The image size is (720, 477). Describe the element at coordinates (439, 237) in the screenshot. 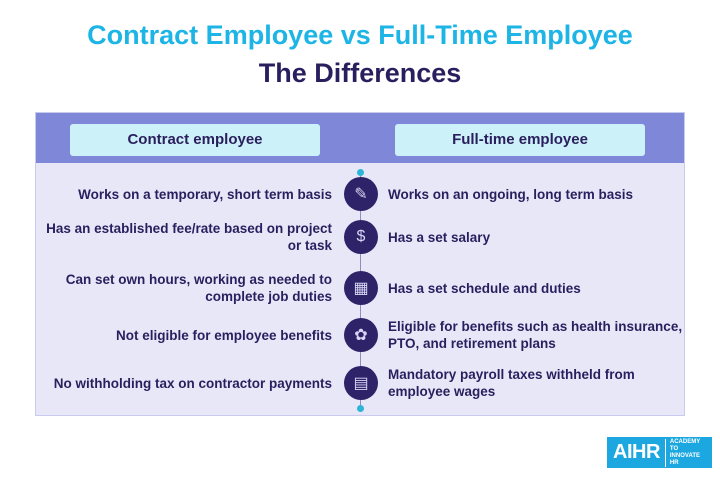

I see `full-time-text: Has a set salary` at that location.